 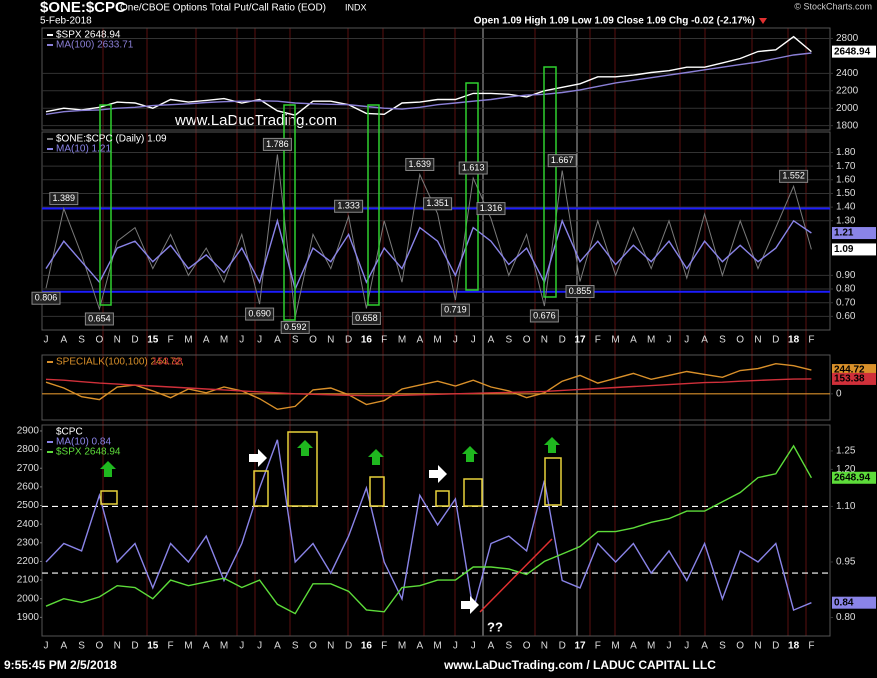 What do you see at coordinates (847, 125) in the screenshot?
I see `y-tick-label: 1800` at bounding box center [847, 125].